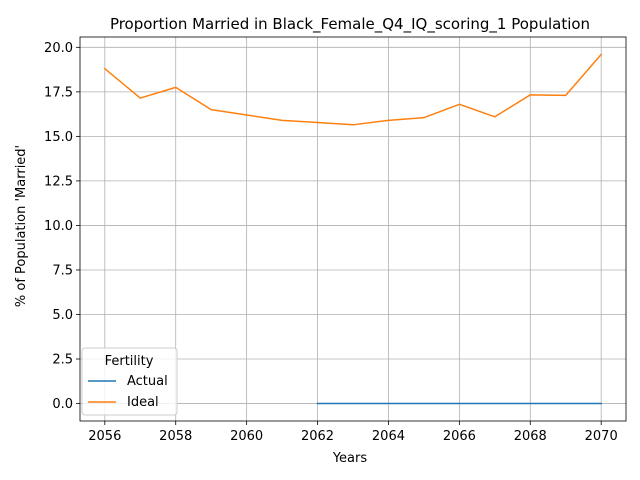 Image resolution: width=640 pixels, height=480 pixels. What do you see at coordinates (246, 436) in the screenshot?
I see `x-tick-label: 2060` at bounding box center [246, 436].